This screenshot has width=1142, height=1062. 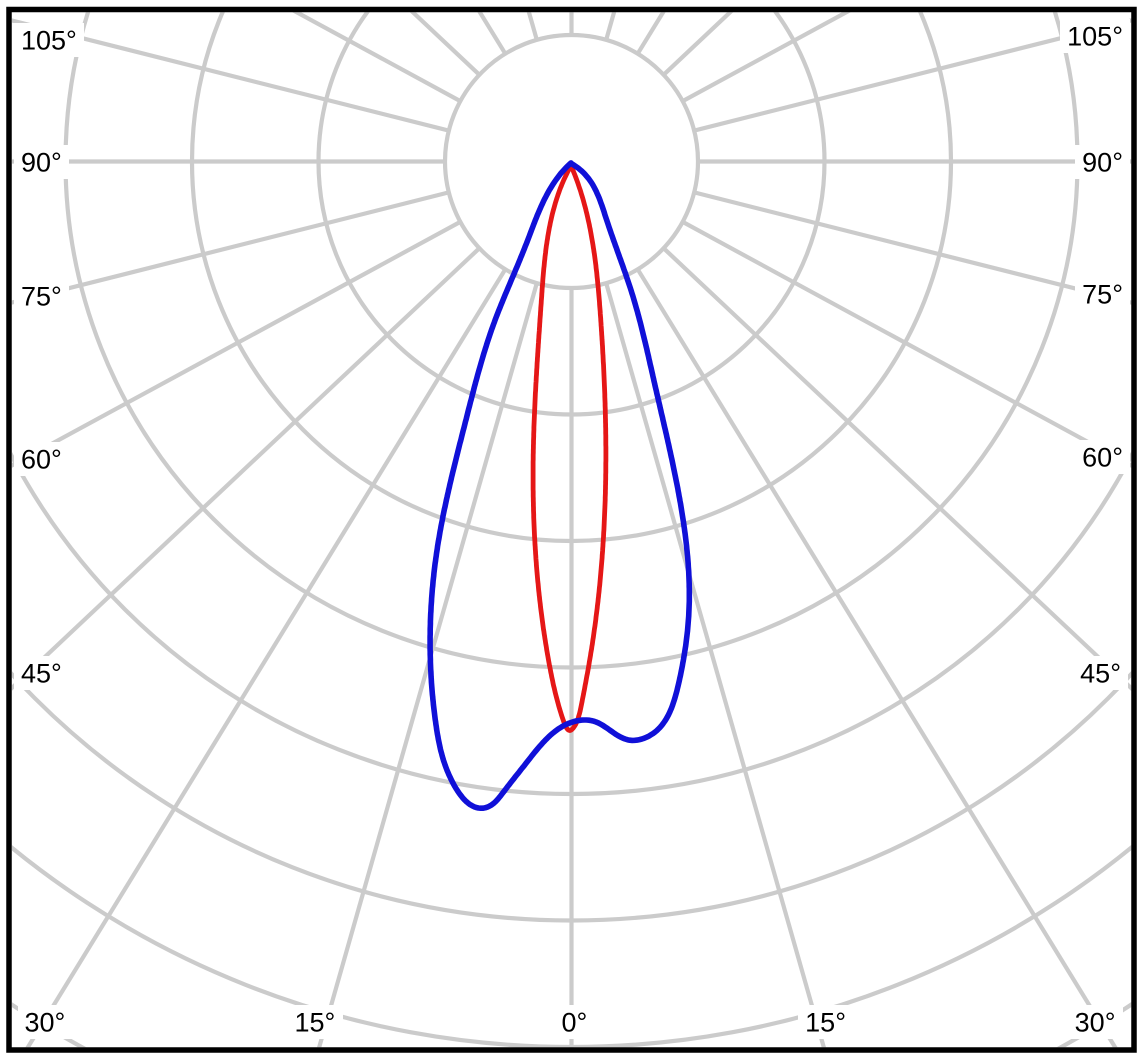 I want to click on svg-text: 0°, so click(x=575, y=1023).